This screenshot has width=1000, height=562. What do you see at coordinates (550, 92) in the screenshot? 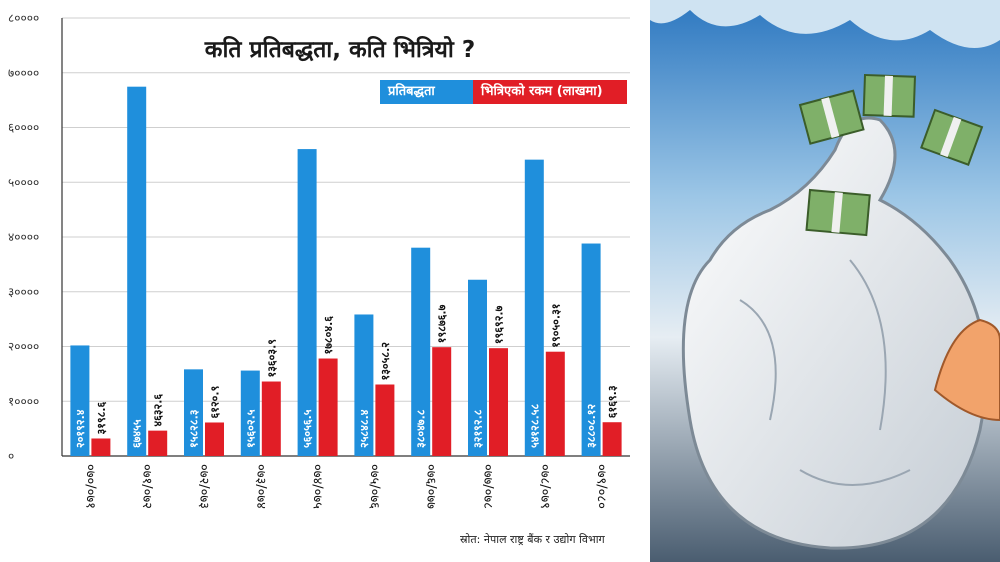
I see `legend-disbursement: भित्रिएको रकम (लाखमा)` at bounding box center [550, 92].